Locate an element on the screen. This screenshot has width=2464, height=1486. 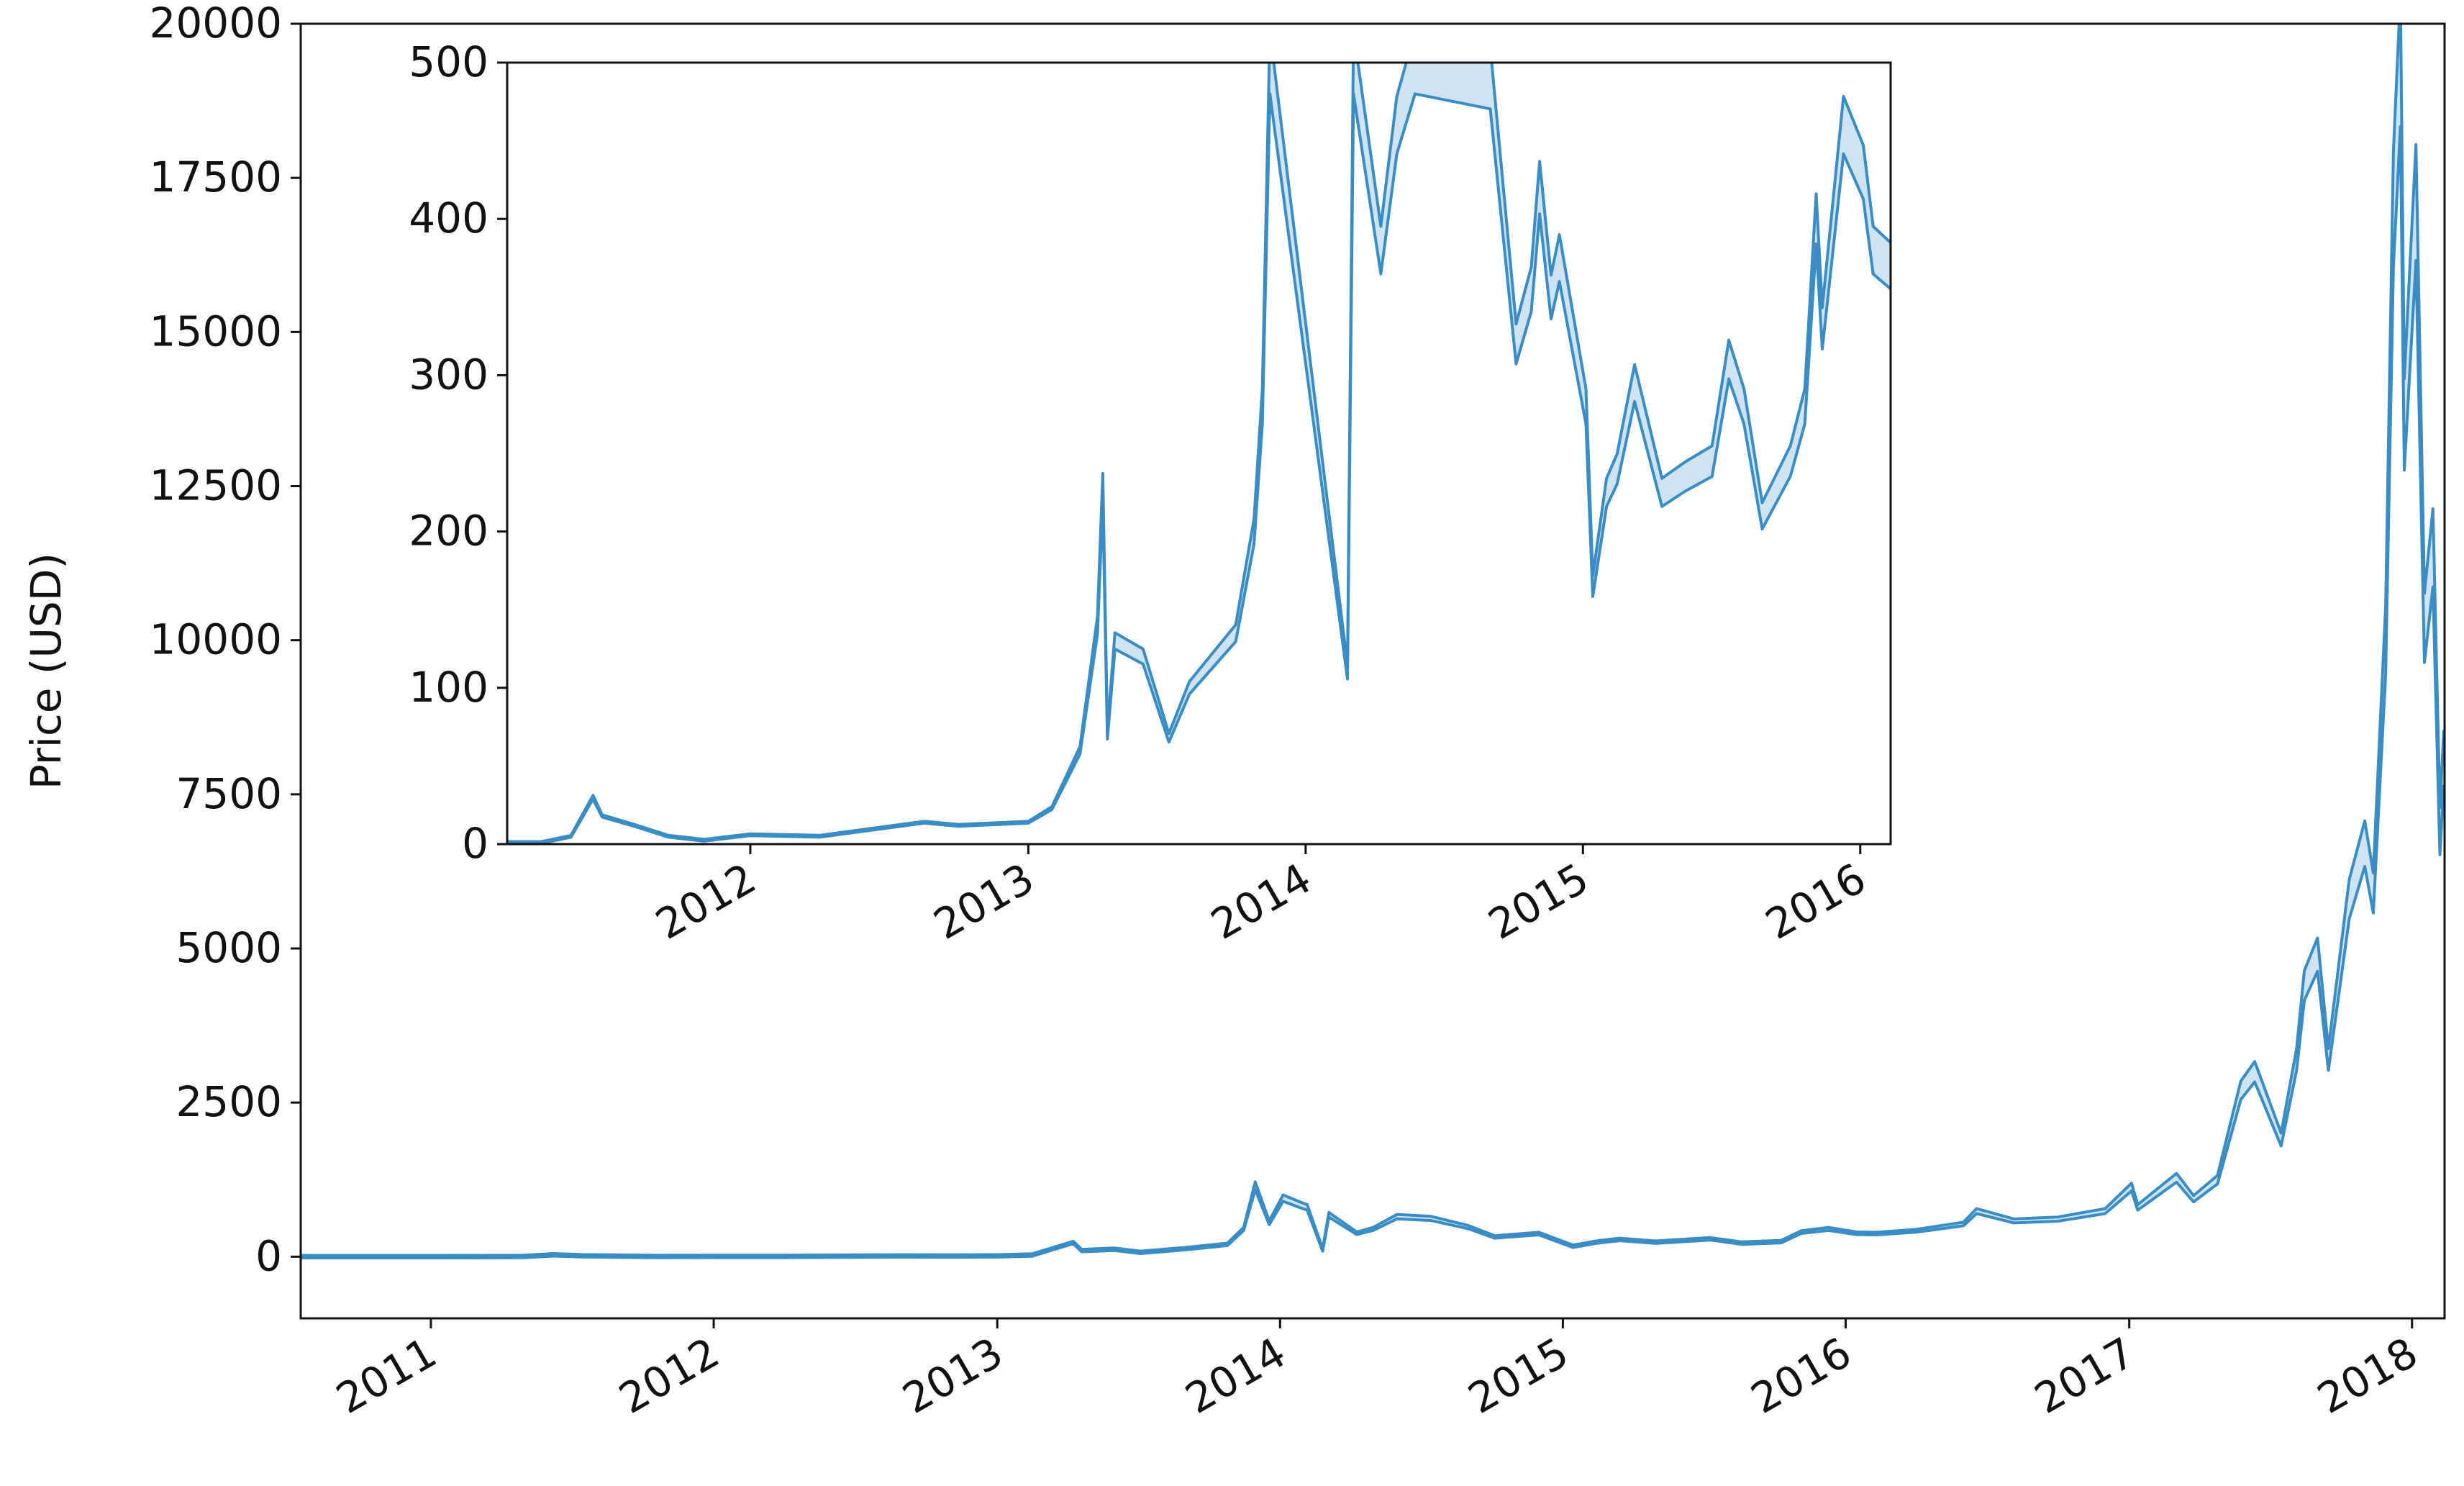
y-tick-label-0-4: 10000 is located at coordinates (215, 639).